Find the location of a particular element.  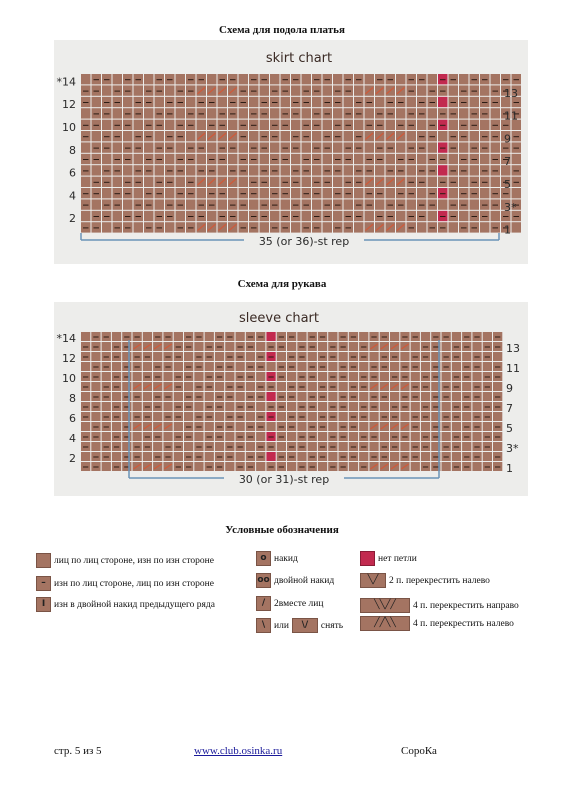

site-link-wrap: www.club.osinka.ru is located at coordinates (238, 751).